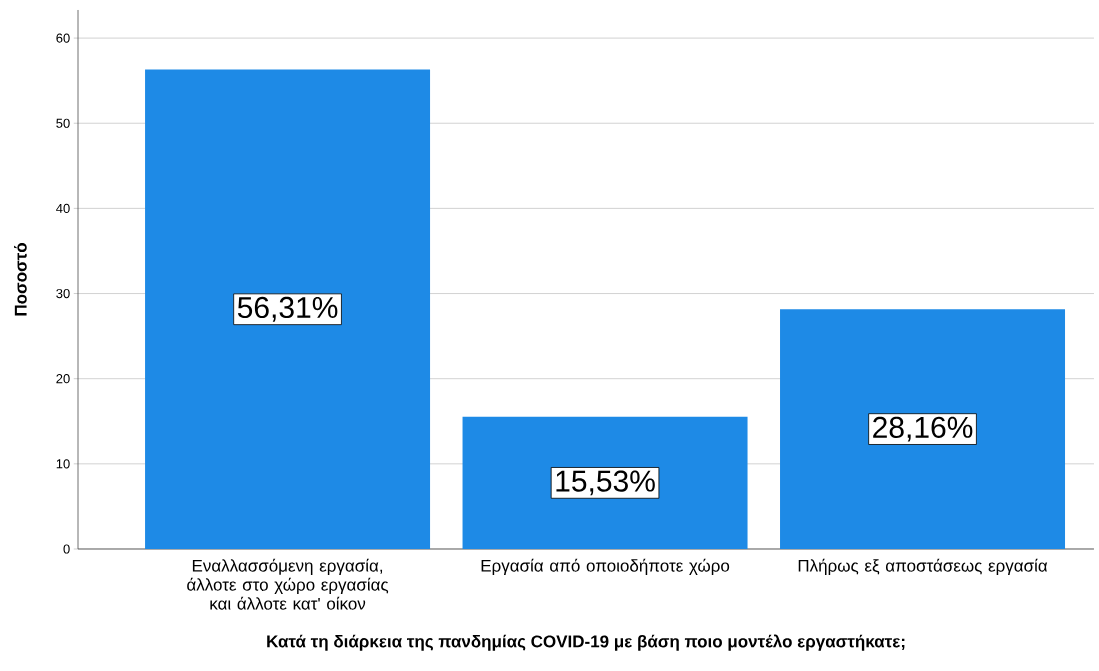  I want to click on x-axis-title: Κατά τη διάρκεια της πανδημίας COVID-19 με βάση ποιο μοντέλο εργαστήκατε;, so click(586, 642).